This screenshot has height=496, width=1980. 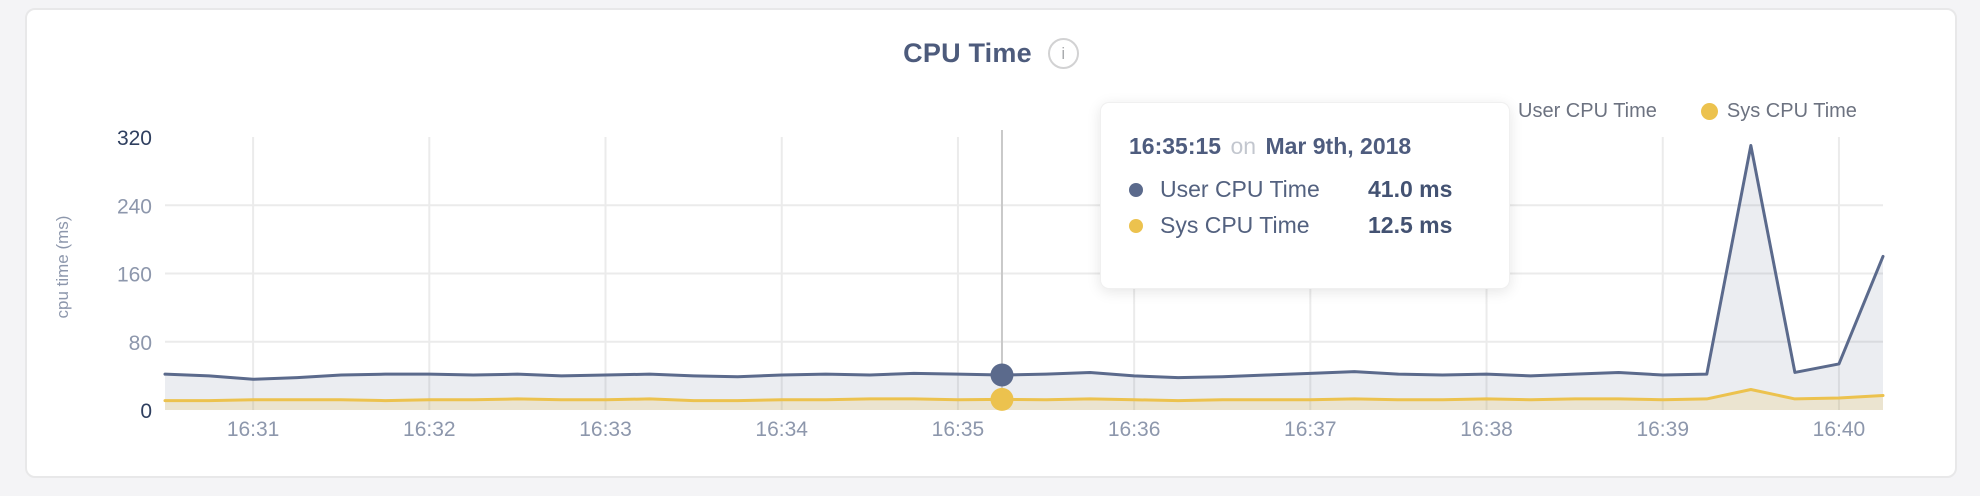 What do you see at coordinates (140, 343) in the screenshot?
I see `y-tick-label: 80` at bounding box center [140, 343].